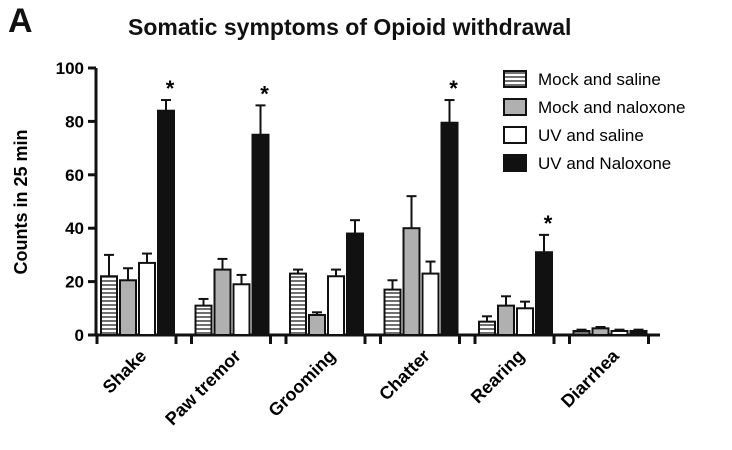 The width and height of the screenshot is (732, 450). What do you see at coordinates (74, 282) in the screenshot?
I see `y-tick-label: 20` at bounding box center [74, 282].